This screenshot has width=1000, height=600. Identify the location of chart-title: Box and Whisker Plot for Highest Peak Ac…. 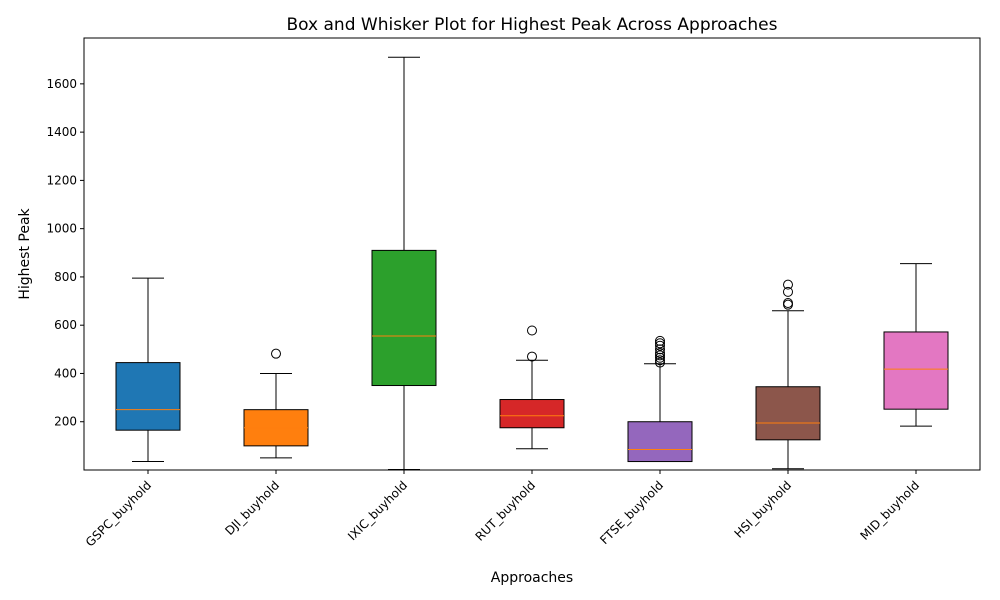
(532, 25).